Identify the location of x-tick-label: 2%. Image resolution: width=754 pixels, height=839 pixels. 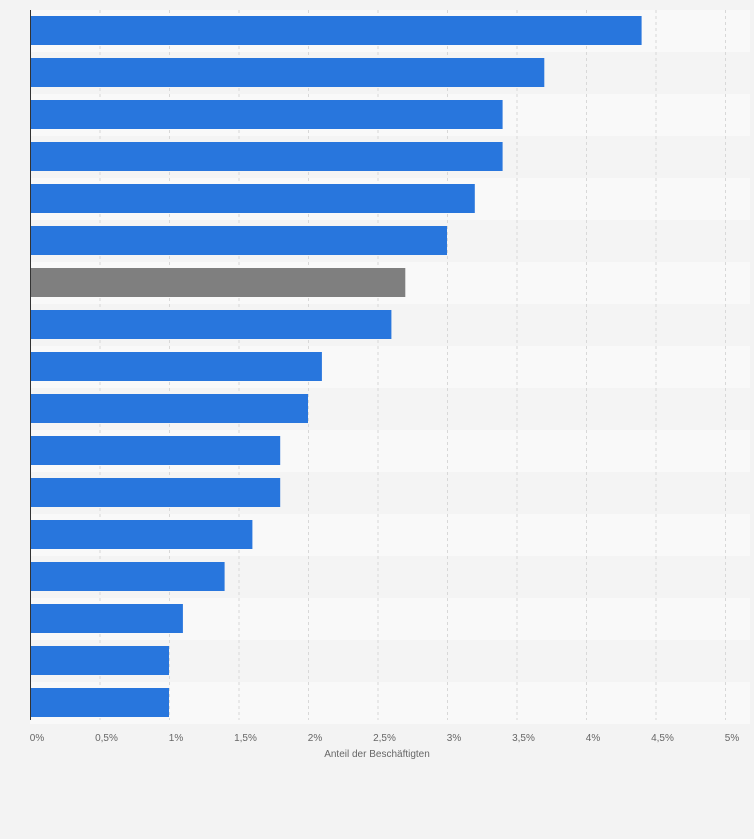
(315, 738).